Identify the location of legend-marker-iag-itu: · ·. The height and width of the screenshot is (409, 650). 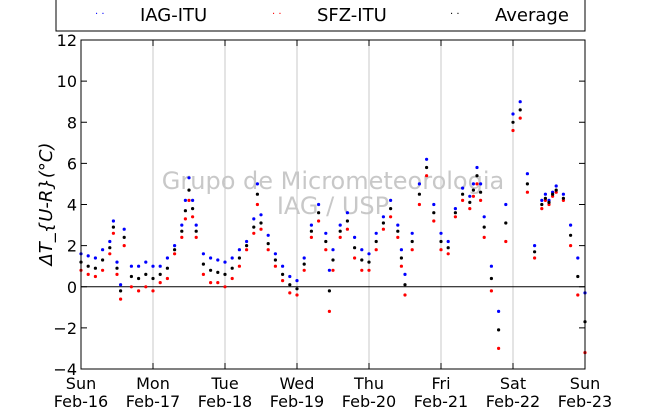
(100, 14).